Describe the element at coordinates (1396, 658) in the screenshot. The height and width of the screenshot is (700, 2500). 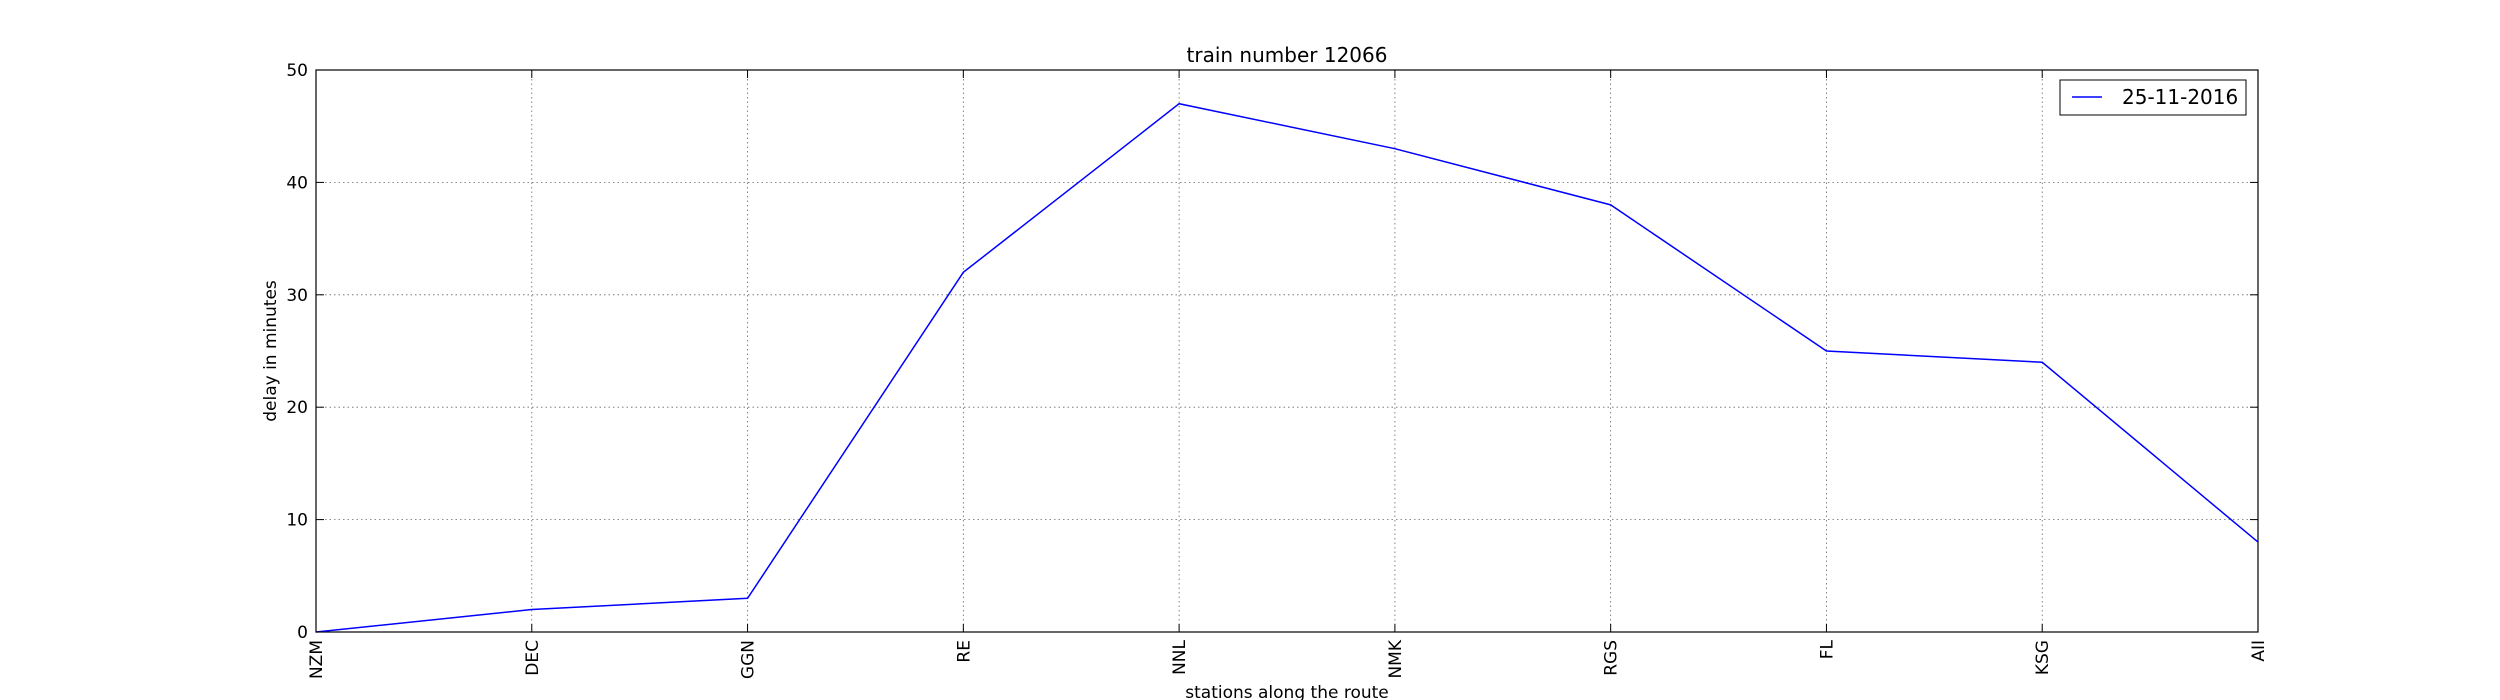
I see `x-tick-label: NMK` at that location.